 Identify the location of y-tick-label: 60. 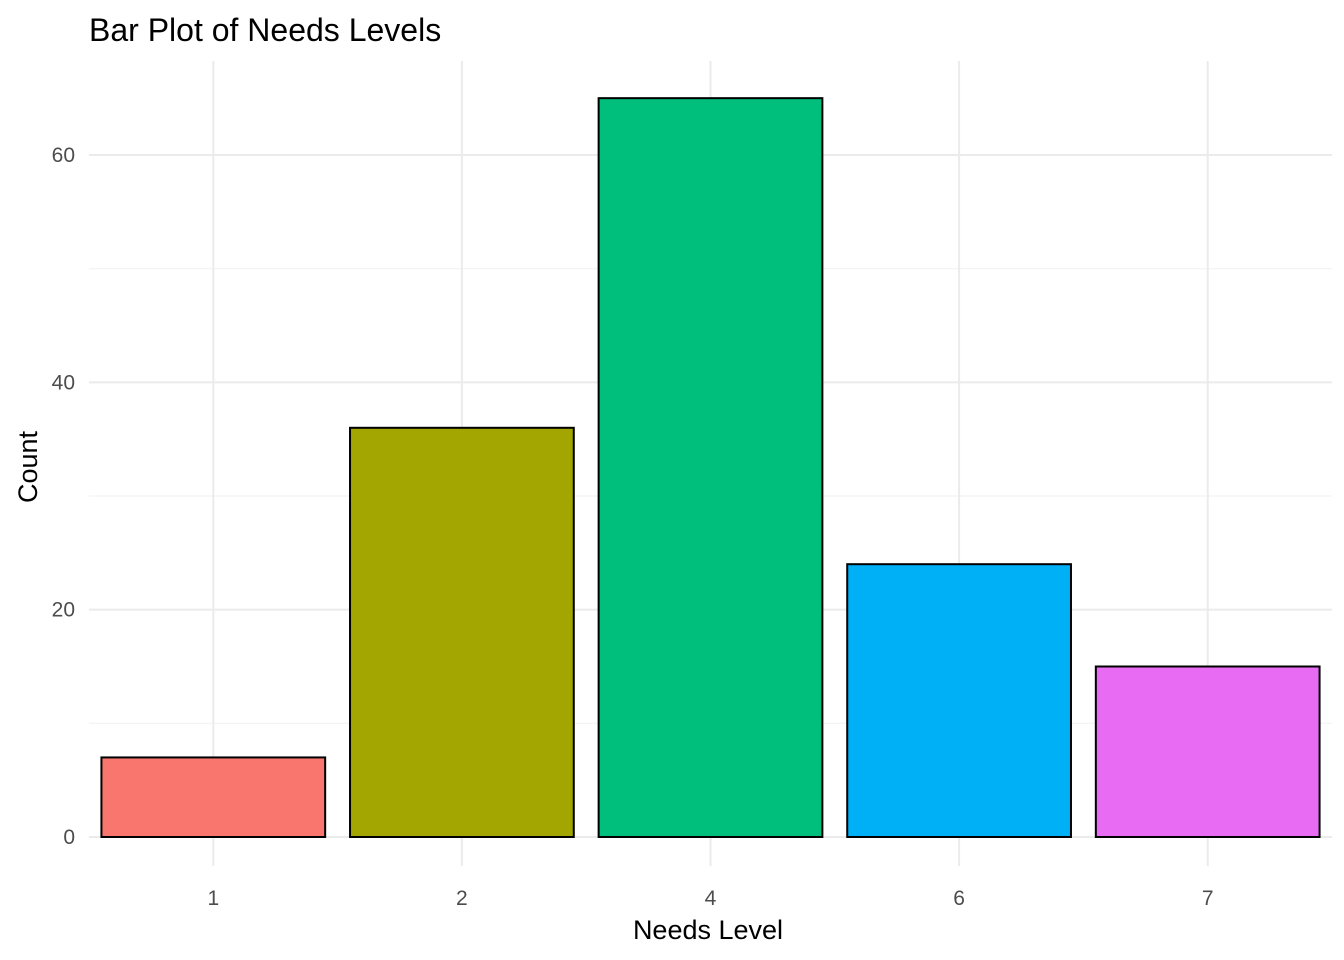
(63, 155).